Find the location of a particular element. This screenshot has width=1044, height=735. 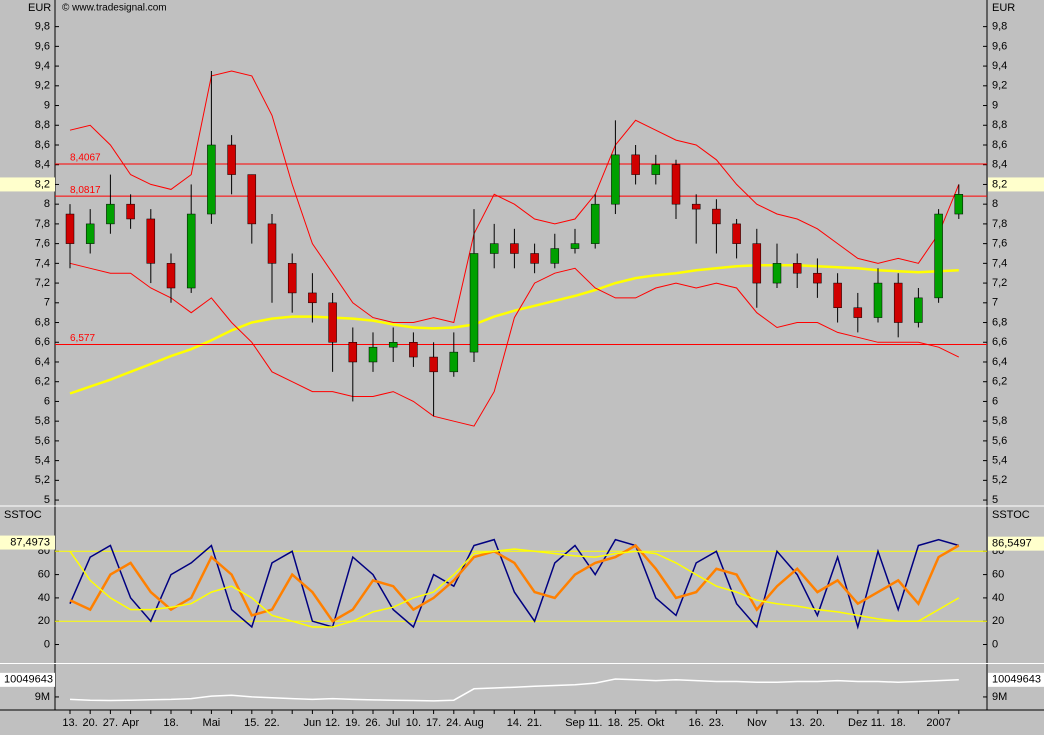

y-tick-label: 8,6 is located at coordinates (42, 145).